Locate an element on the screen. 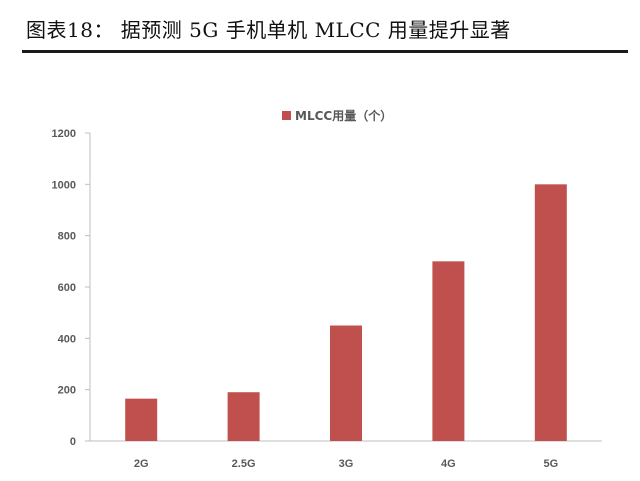 Image resolution: width=640 pixels, height=481 pixels. legend-label: MLCC用量（个） is located at coordinates (343, 115).